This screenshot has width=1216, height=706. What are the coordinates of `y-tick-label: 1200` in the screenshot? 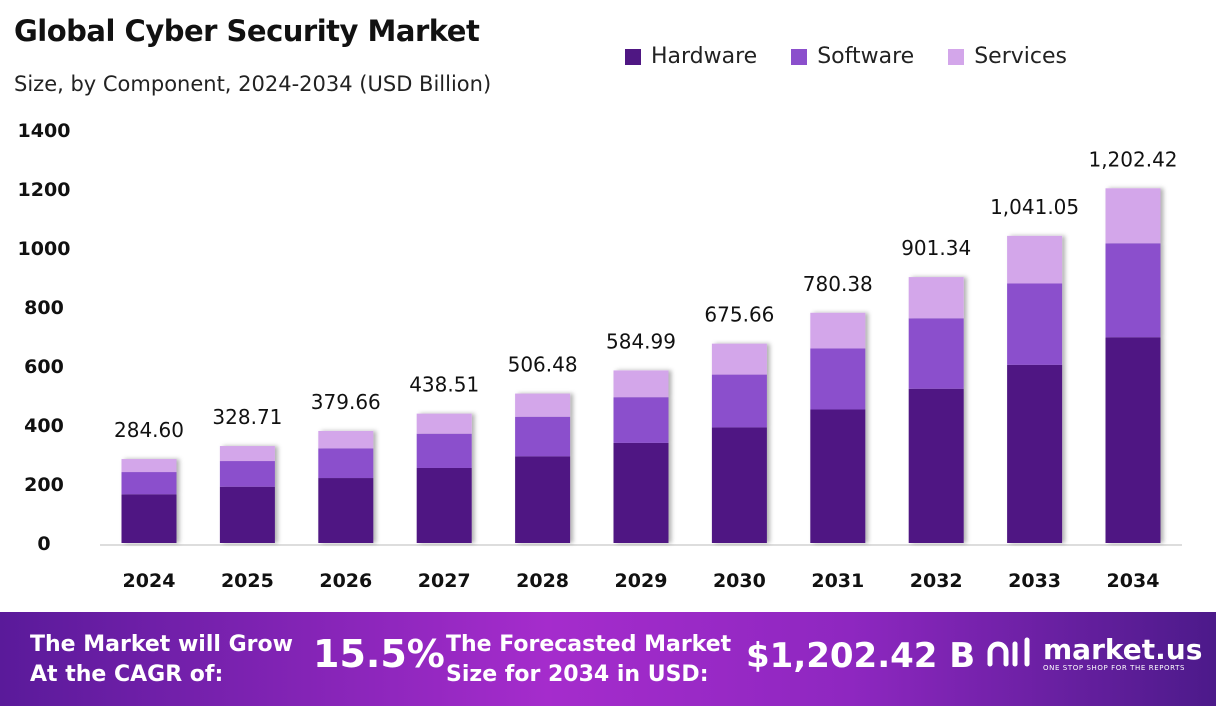 It's located at (44, 190).